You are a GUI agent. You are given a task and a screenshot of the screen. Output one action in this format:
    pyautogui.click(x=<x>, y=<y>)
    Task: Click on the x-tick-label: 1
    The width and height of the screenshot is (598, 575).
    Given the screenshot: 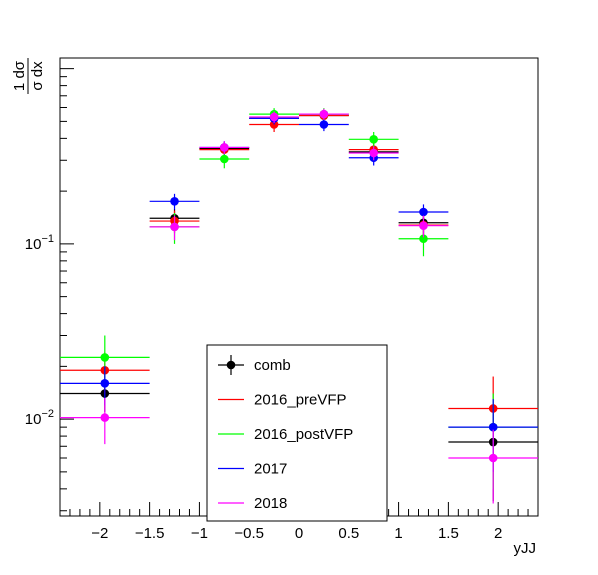 What is the action you would take?
    pyautogui.click(x=398, y=533)
    